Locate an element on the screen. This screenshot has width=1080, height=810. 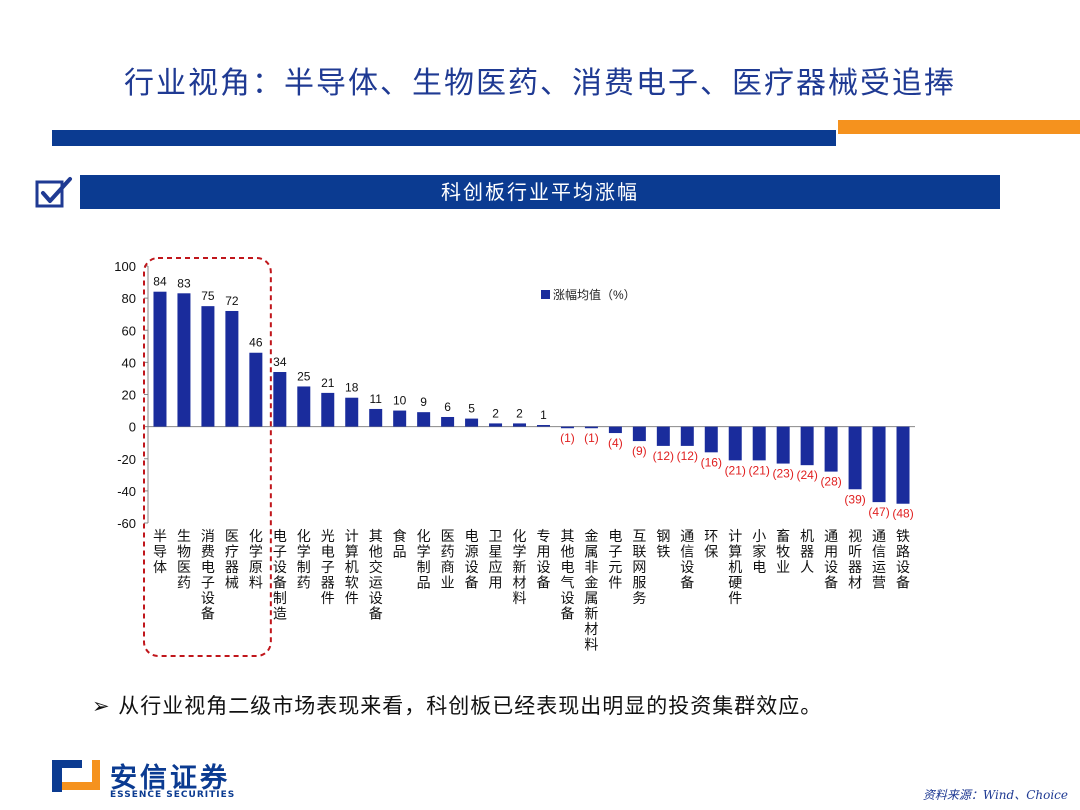
data-label: (9) is located at coordinates (639, 451).